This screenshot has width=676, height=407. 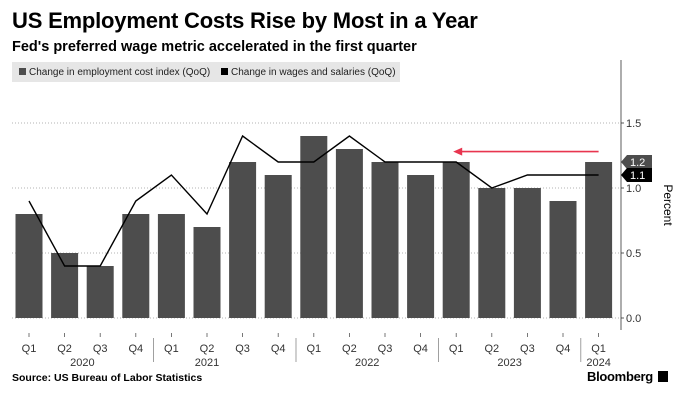 What do you see at coordinates (458, 151) in the screenshot?
I see `annotation-arrow-head` at bounding box center [458, 151].